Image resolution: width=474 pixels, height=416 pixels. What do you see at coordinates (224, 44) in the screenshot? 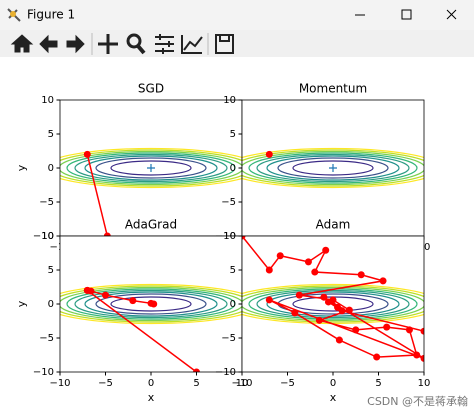
I see `save-button` at bounding box center [224, 44].